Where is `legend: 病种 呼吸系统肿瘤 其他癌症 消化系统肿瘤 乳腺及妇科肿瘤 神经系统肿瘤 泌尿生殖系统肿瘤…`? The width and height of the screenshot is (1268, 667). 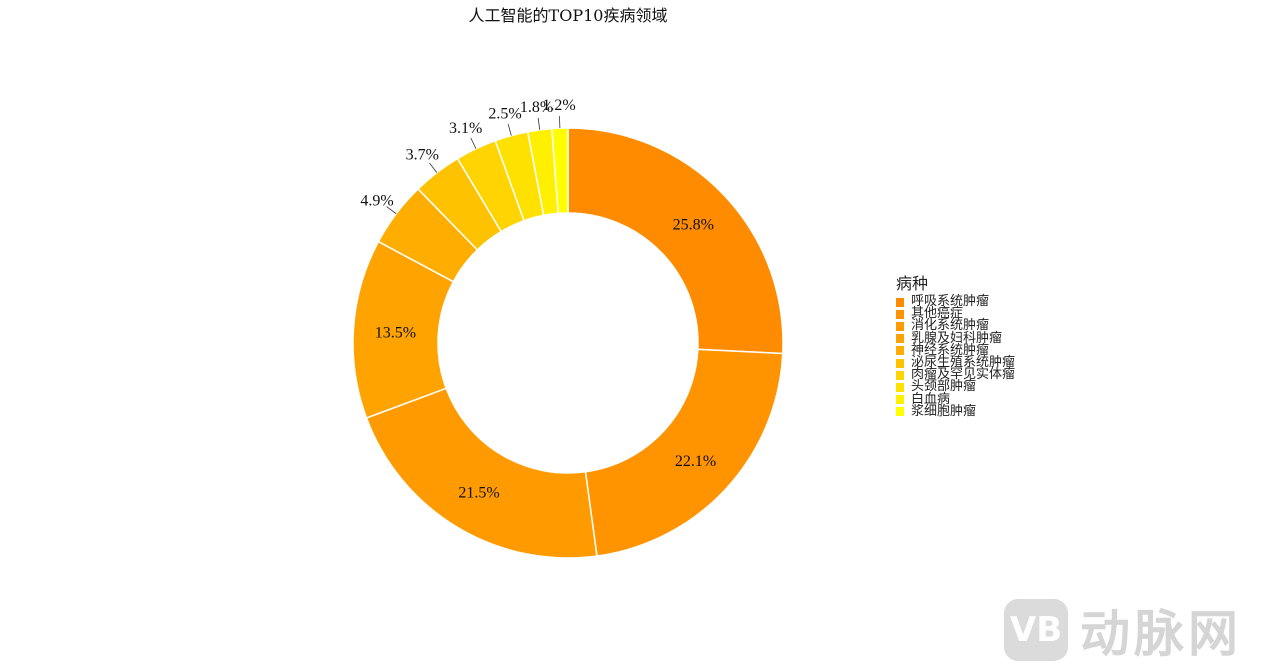 legend: 病种 呼吸系统肿瘤 其他癌症 消化系统肿瘤 乳腺及妇科肿瘤 神经系统肿瘤 泌尿生殖系统肿瘤… is located at coordinates (955, 344).